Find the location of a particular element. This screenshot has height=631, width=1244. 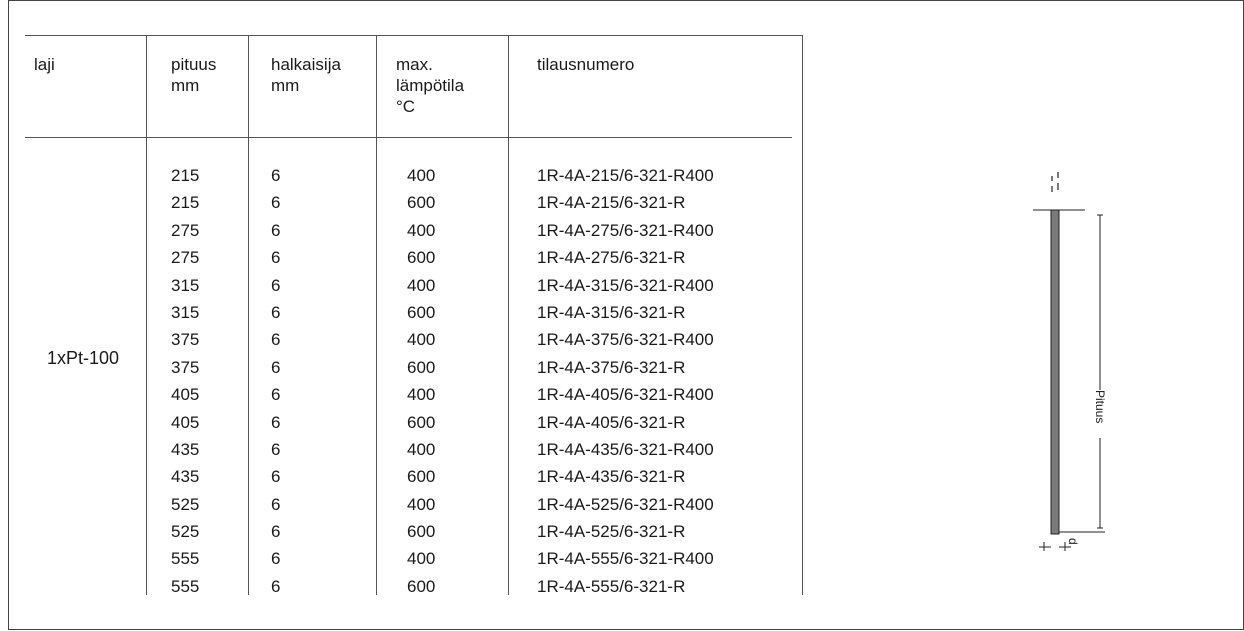

sensor-dimension-diagram: Pituus d is located at coordinates (1085, 368).